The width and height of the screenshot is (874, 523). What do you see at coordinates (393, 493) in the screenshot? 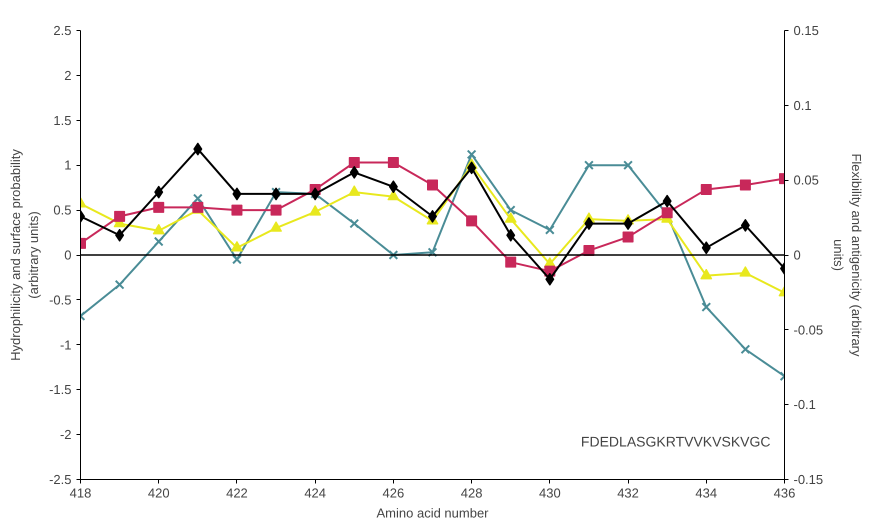
I see `x-tick-label: 426` at bounding box center [393, 493].